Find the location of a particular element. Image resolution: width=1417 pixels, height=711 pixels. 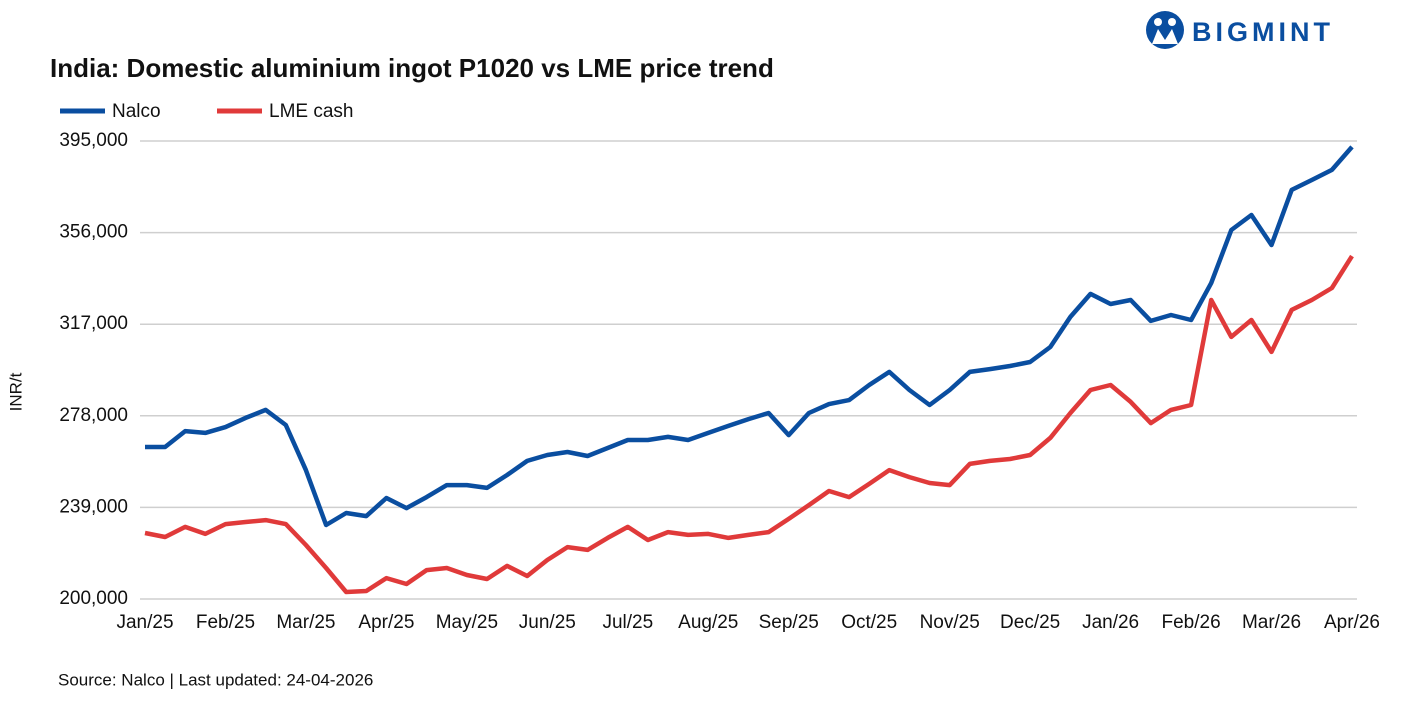

legend-label: LME cash is located at coordinates (311, 111).